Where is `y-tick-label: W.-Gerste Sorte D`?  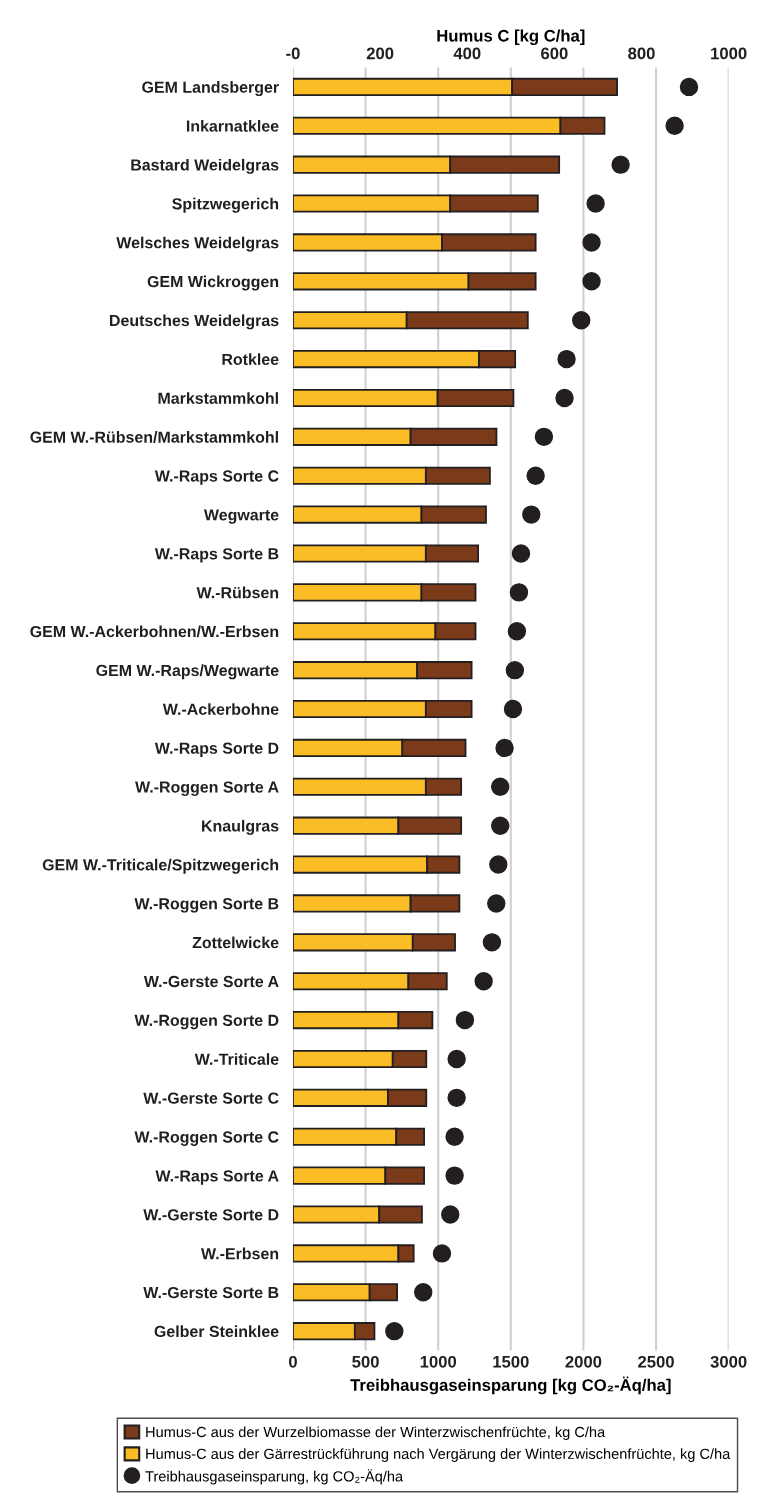
y-tick-label: W.-Gerste Sorte D is located at coordinates (211, 1215).